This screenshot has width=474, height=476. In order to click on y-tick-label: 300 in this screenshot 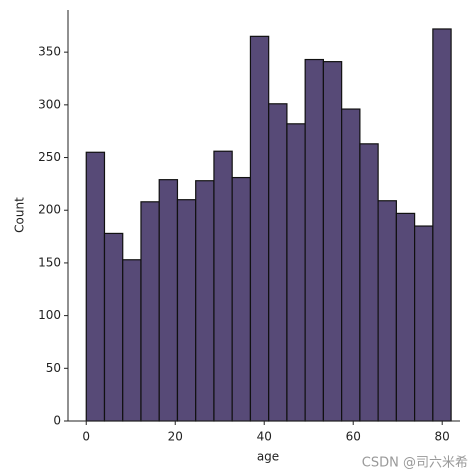, I will do `click(49, 104)`.